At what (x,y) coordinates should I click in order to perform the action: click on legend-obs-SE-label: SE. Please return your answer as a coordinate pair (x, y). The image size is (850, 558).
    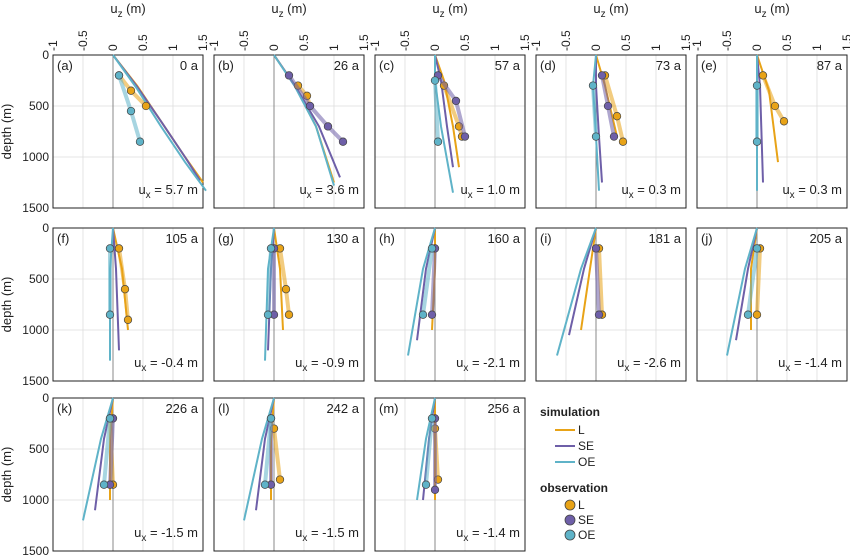
    Looking at the image, I should click on (586, 520).